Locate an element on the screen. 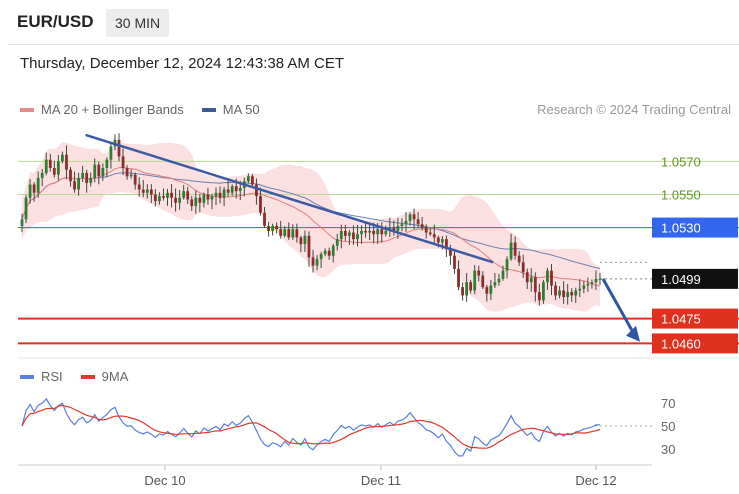 The height and width of the screenshot is (494, 739). price-legend: MA 20 + Bollinger Bands MA 50 is located at coordinates (149, 109).